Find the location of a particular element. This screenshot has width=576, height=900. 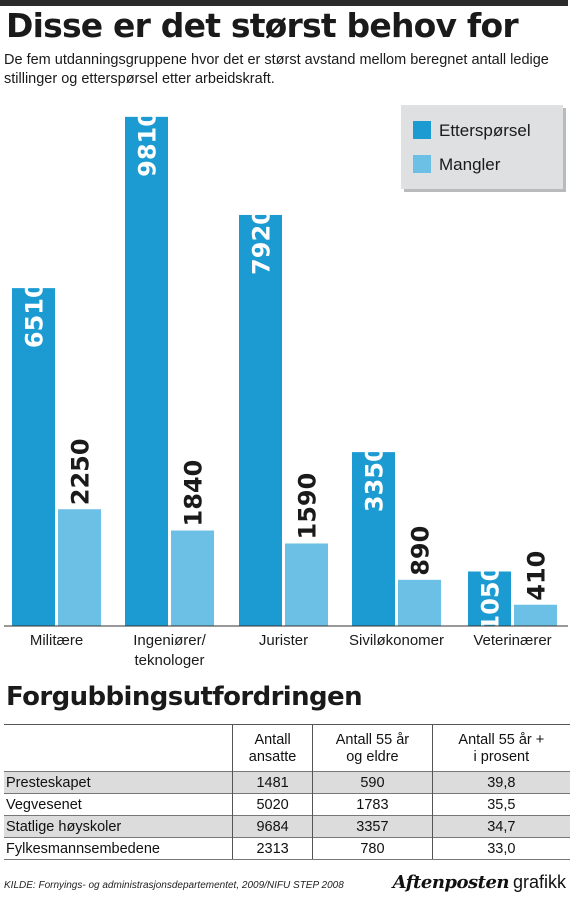

category-label: Siviløkonomer is located at coordinates (396, 640).